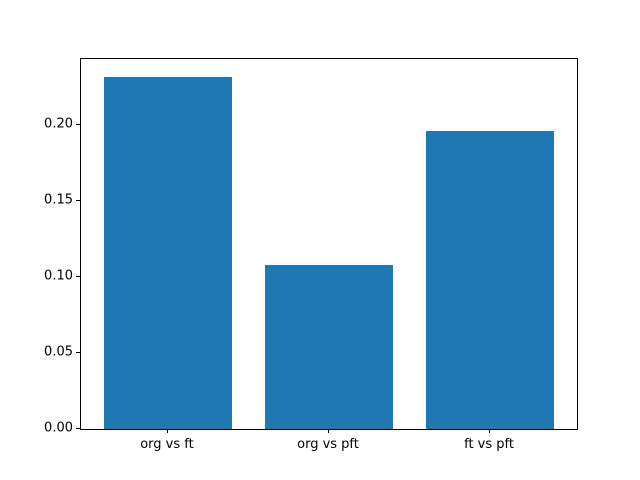 The height and width of the screenshot is (480, 640). What do you see at coordinates (58, 352) in the screenshot?
I see `y-tick-label: 0.05` at bounding box center [58, 352].